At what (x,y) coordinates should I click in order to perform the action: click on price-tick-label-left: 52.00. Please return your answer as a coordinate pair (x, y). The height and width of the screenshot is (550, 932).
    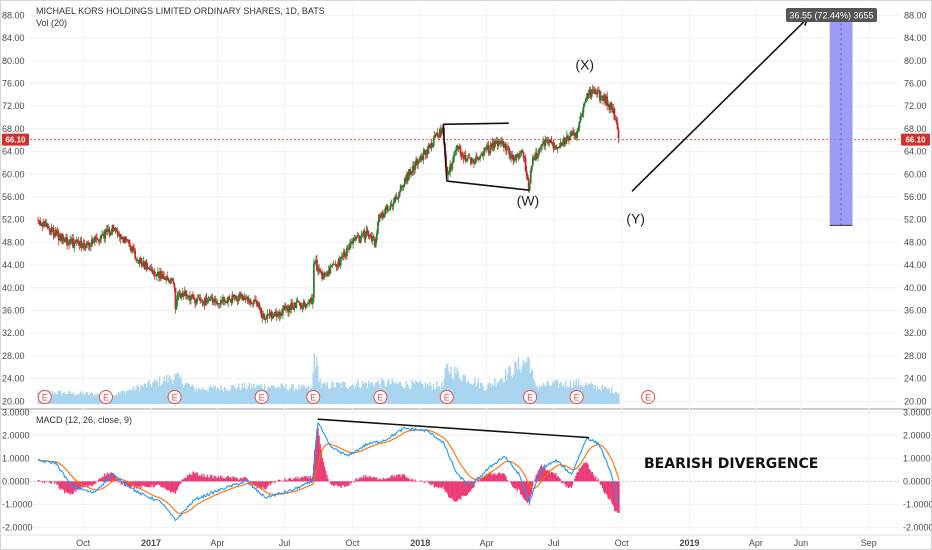
    Looking at the image, I should click on (13, 220).